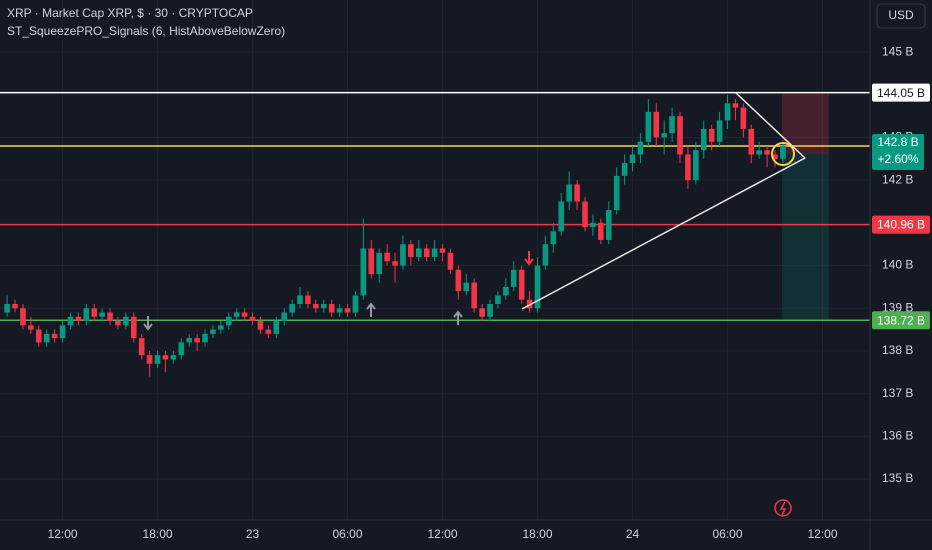 The height and width of the screenshot is (550, 932). I want to click on x-tick-label: 23, so click(253, 534).